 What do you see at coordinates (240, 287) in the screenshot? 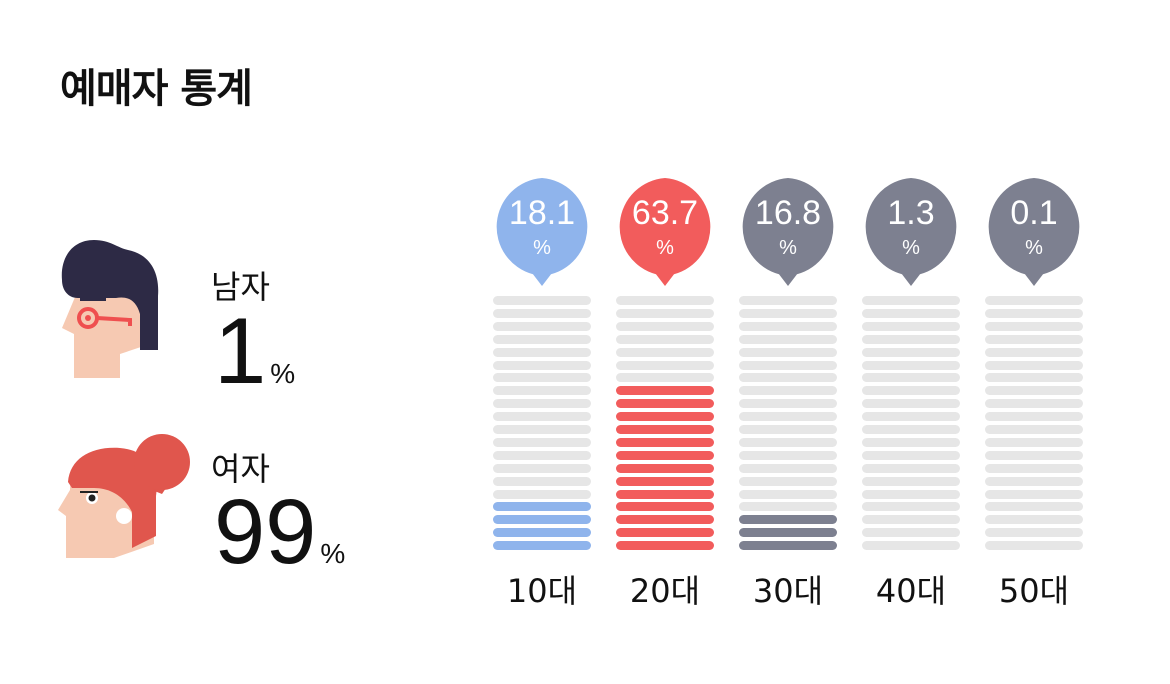
I see `male-label: 남자` at bounding box center [240, 287].